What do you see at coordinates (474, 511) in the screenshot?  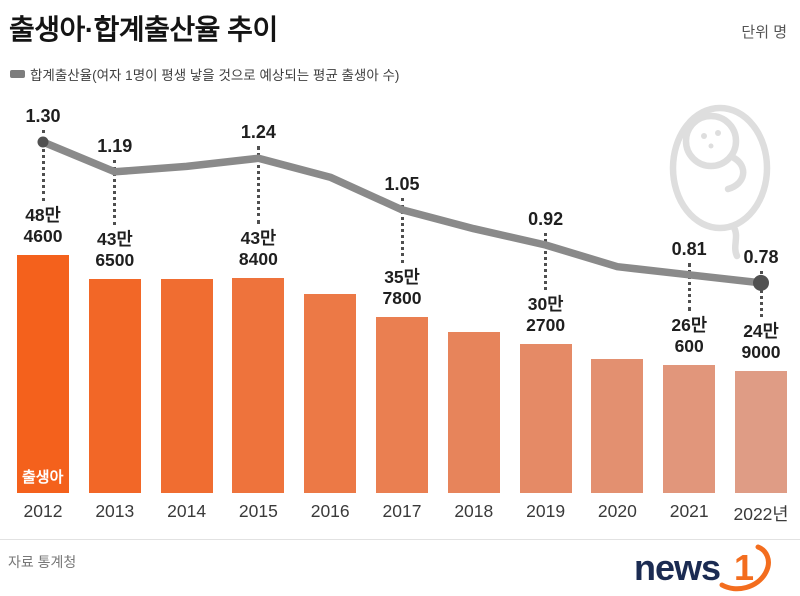 I see `x-axis-label: 2018` at bounding box center [474, 511].